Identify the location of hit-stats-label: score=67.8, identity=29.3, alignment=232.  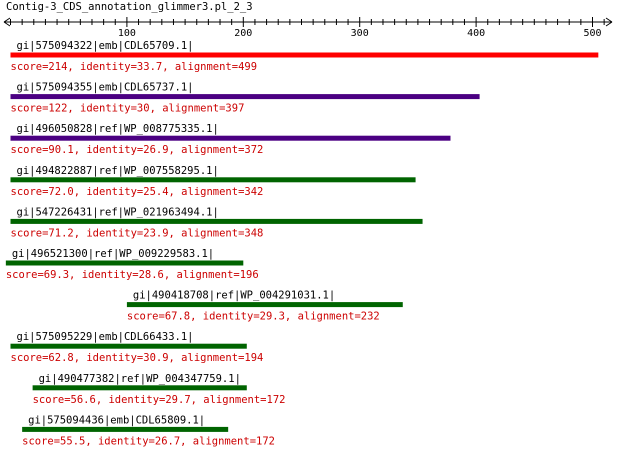
(253, 317).